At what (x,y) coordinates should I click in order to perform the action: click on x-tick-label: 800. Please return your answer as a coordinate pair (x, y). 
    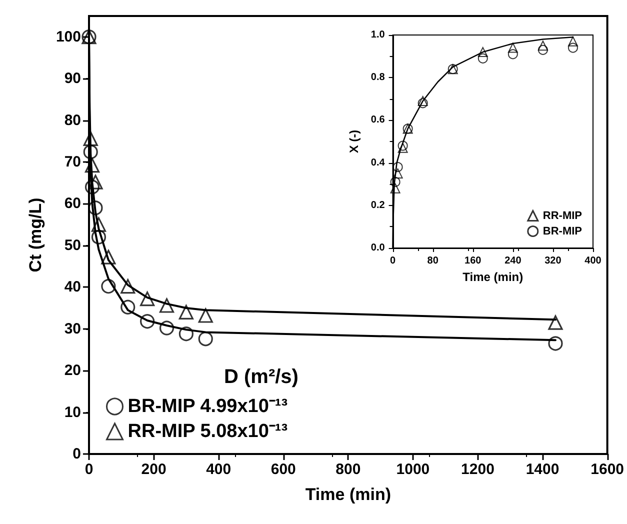
    Looking at the image, I should click on (348, 469).